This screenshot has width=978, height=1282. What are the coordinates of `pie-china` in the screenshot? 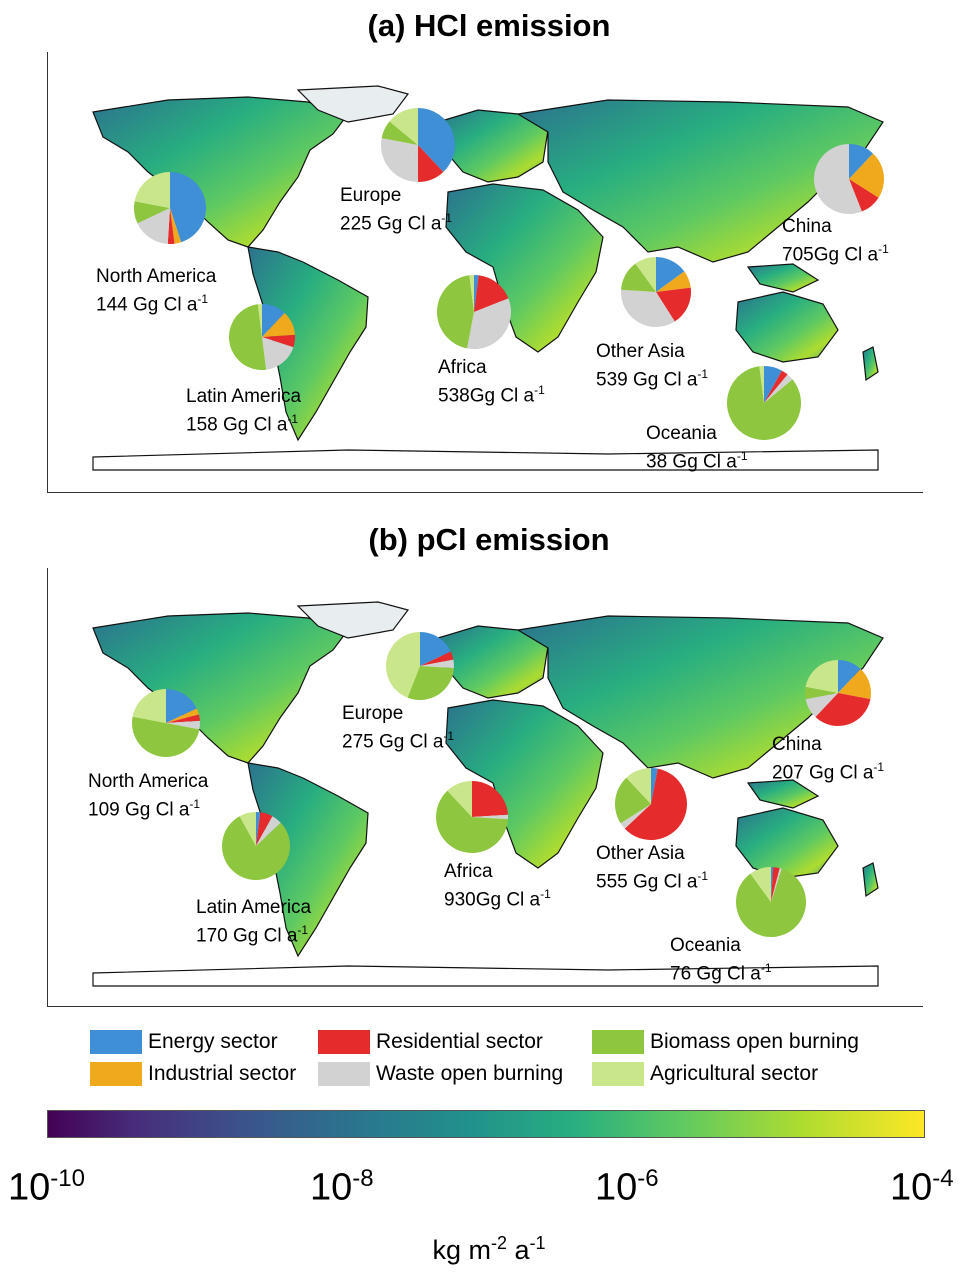 It's located at (838, 693).